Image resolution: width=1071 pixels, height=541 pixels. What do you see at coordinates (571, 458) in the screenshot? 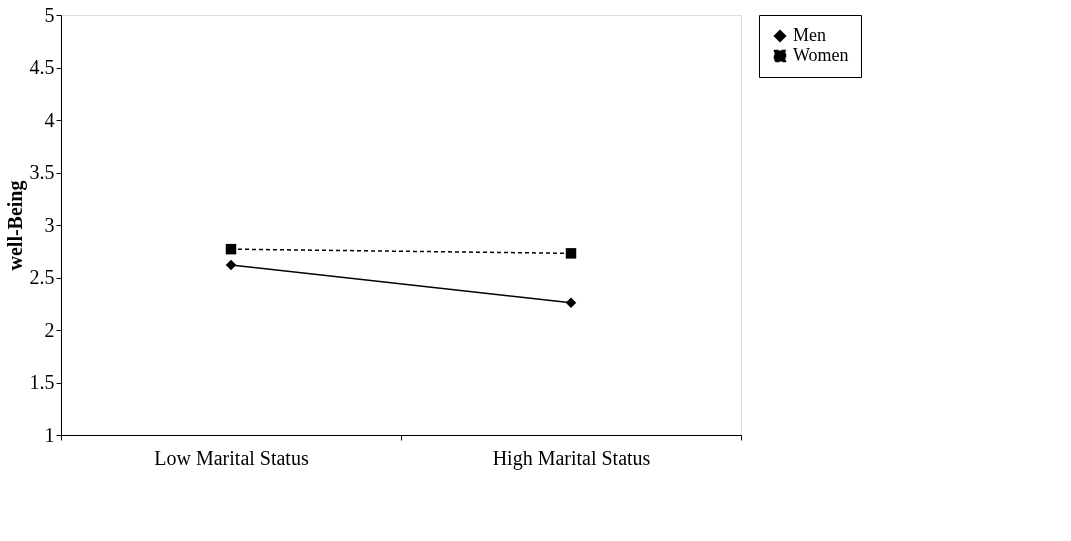
I see `x-tick-label: High Marital Status` at bounding box center [571, 458].